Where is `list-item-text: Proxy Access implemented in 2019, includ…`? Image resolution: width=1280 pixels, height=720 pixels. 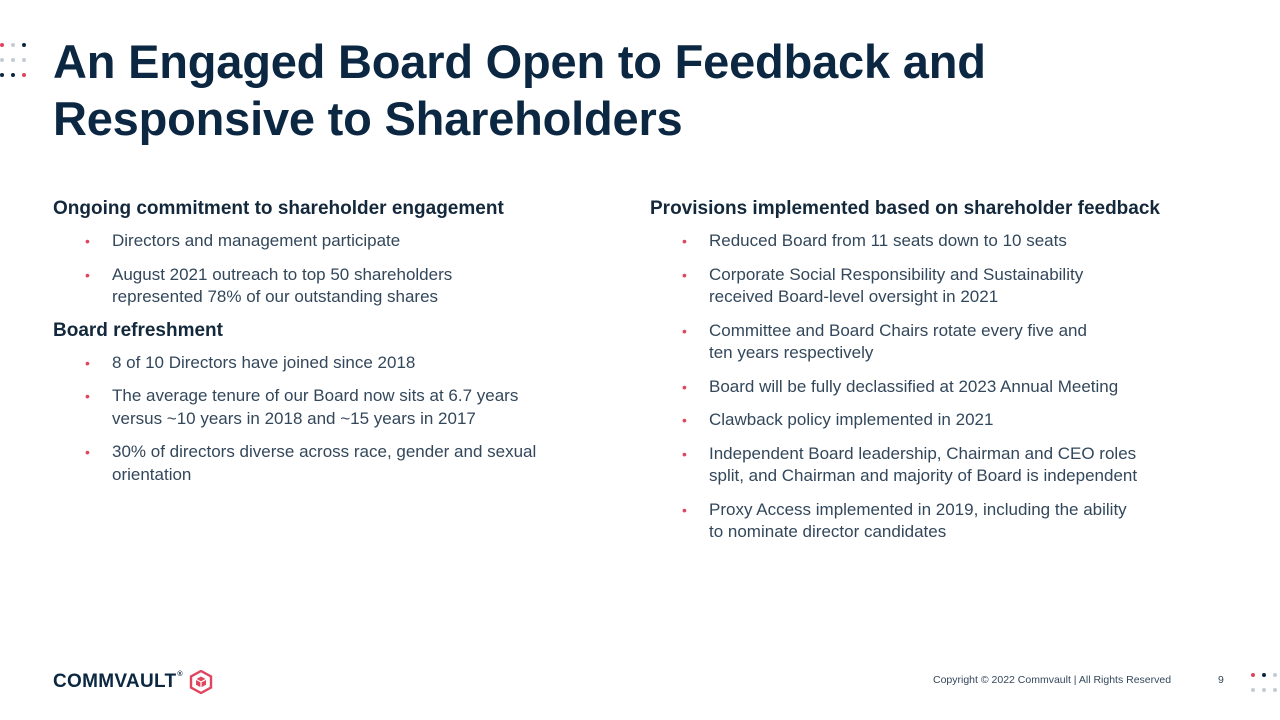
list-item-text: Proxy Access implemented in 2019, includ… is located at coordinates (918, 520).